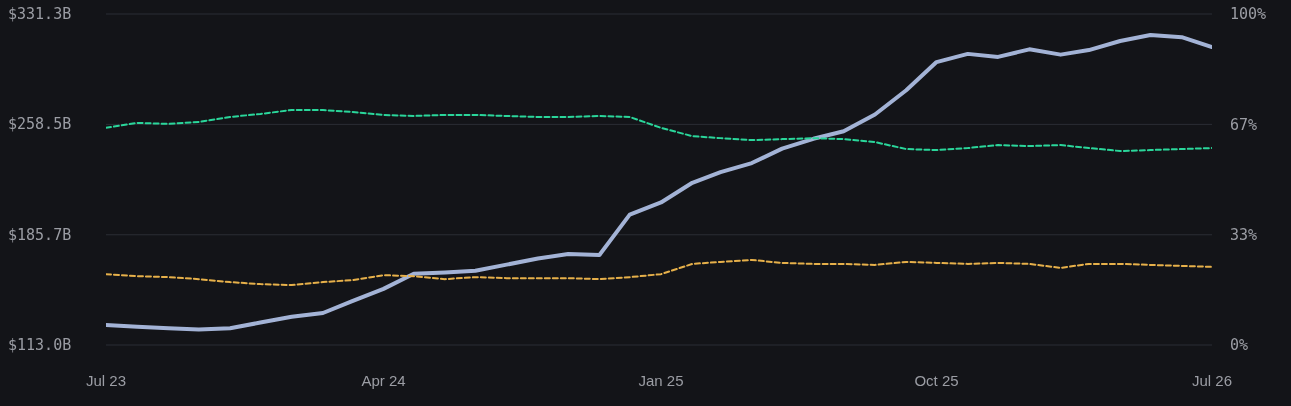  What do you see at coordinates (40, 345) in the screenshot?
I see `y-tick-label: $113.0B` at bounding box center [40, 345].